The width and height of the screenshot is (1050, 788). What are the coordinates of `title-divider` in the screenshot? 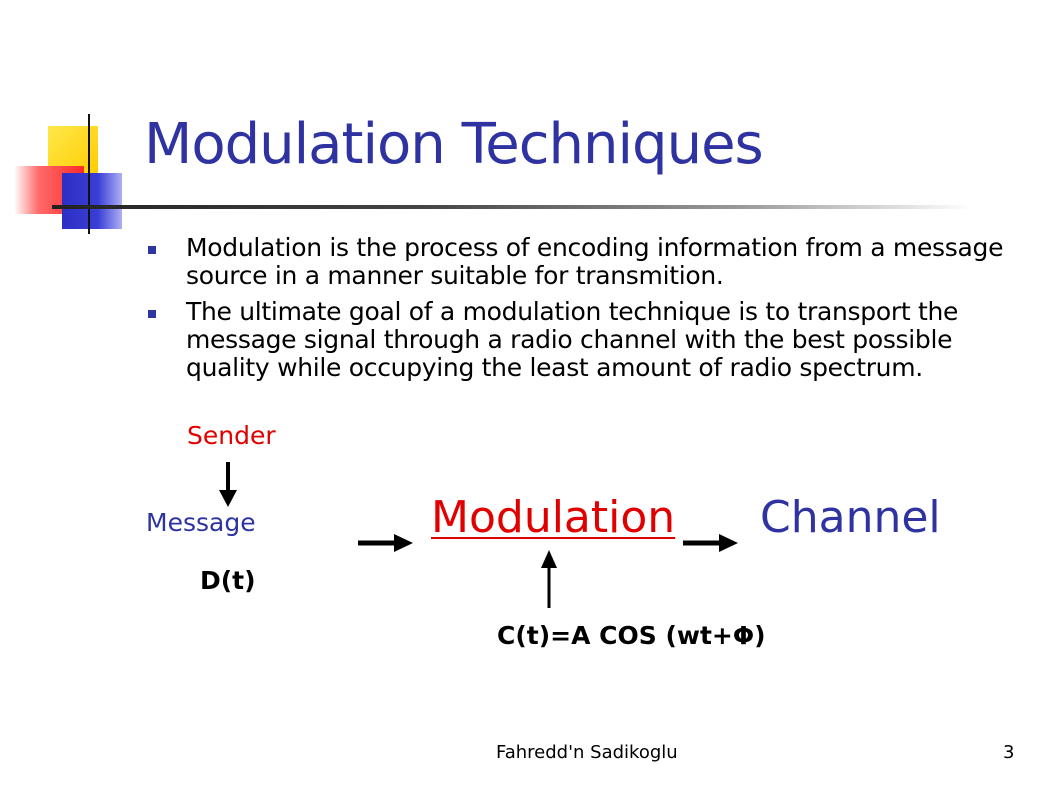 It's located at (512, 207).